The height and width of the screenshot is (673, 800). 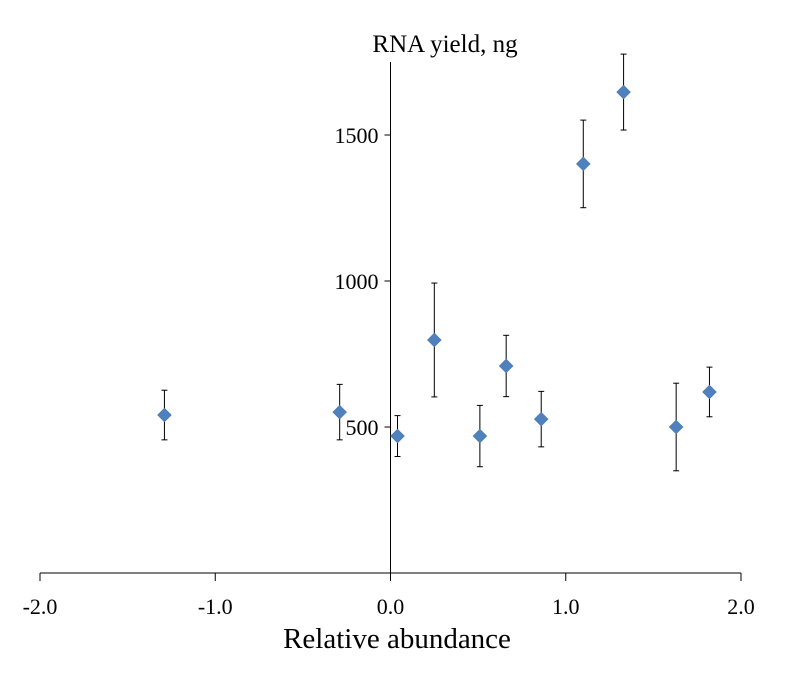 I want to click on x-tick-label: -2.0, so click(x=40, y=606).